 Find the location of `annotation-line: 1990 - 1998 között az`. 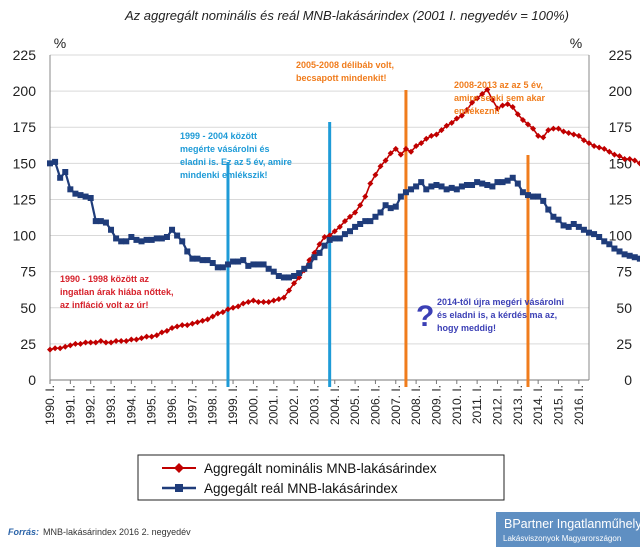

annotation-line: 1990 - 1998 között az is located at coordinates (105, 279).